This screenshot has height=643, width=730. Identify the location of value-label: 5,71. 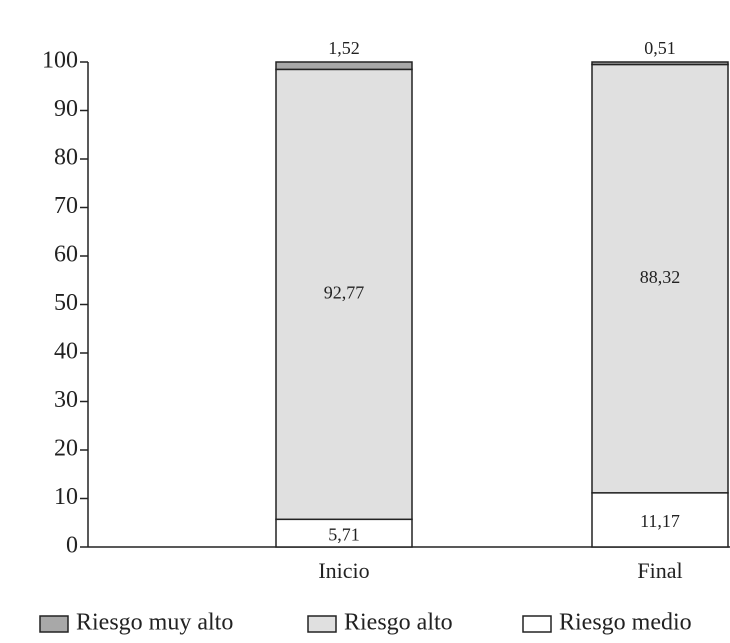
(344, 534).